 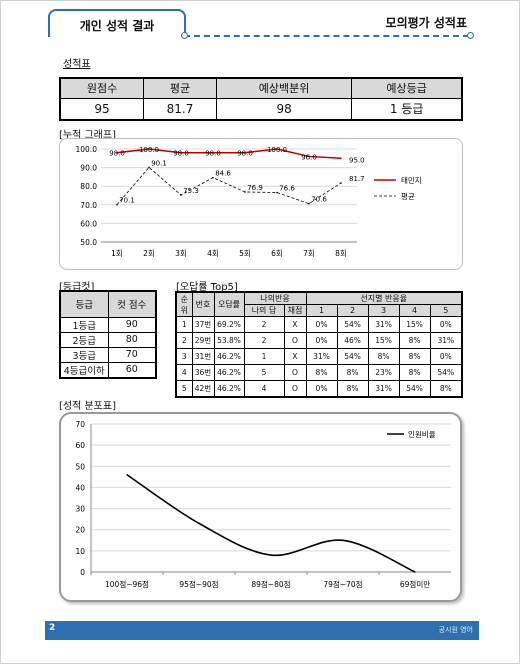 I want to click on x-tick-label: 89점~80점, so click(x=270, y=584).